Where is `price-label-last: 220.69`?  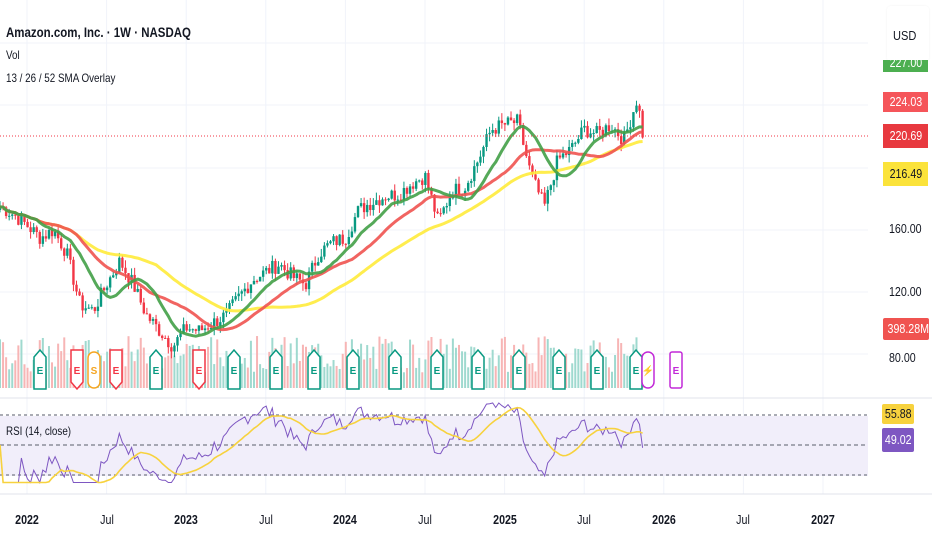
price-label-last: 220.69 is located at coordinates (905, 136).